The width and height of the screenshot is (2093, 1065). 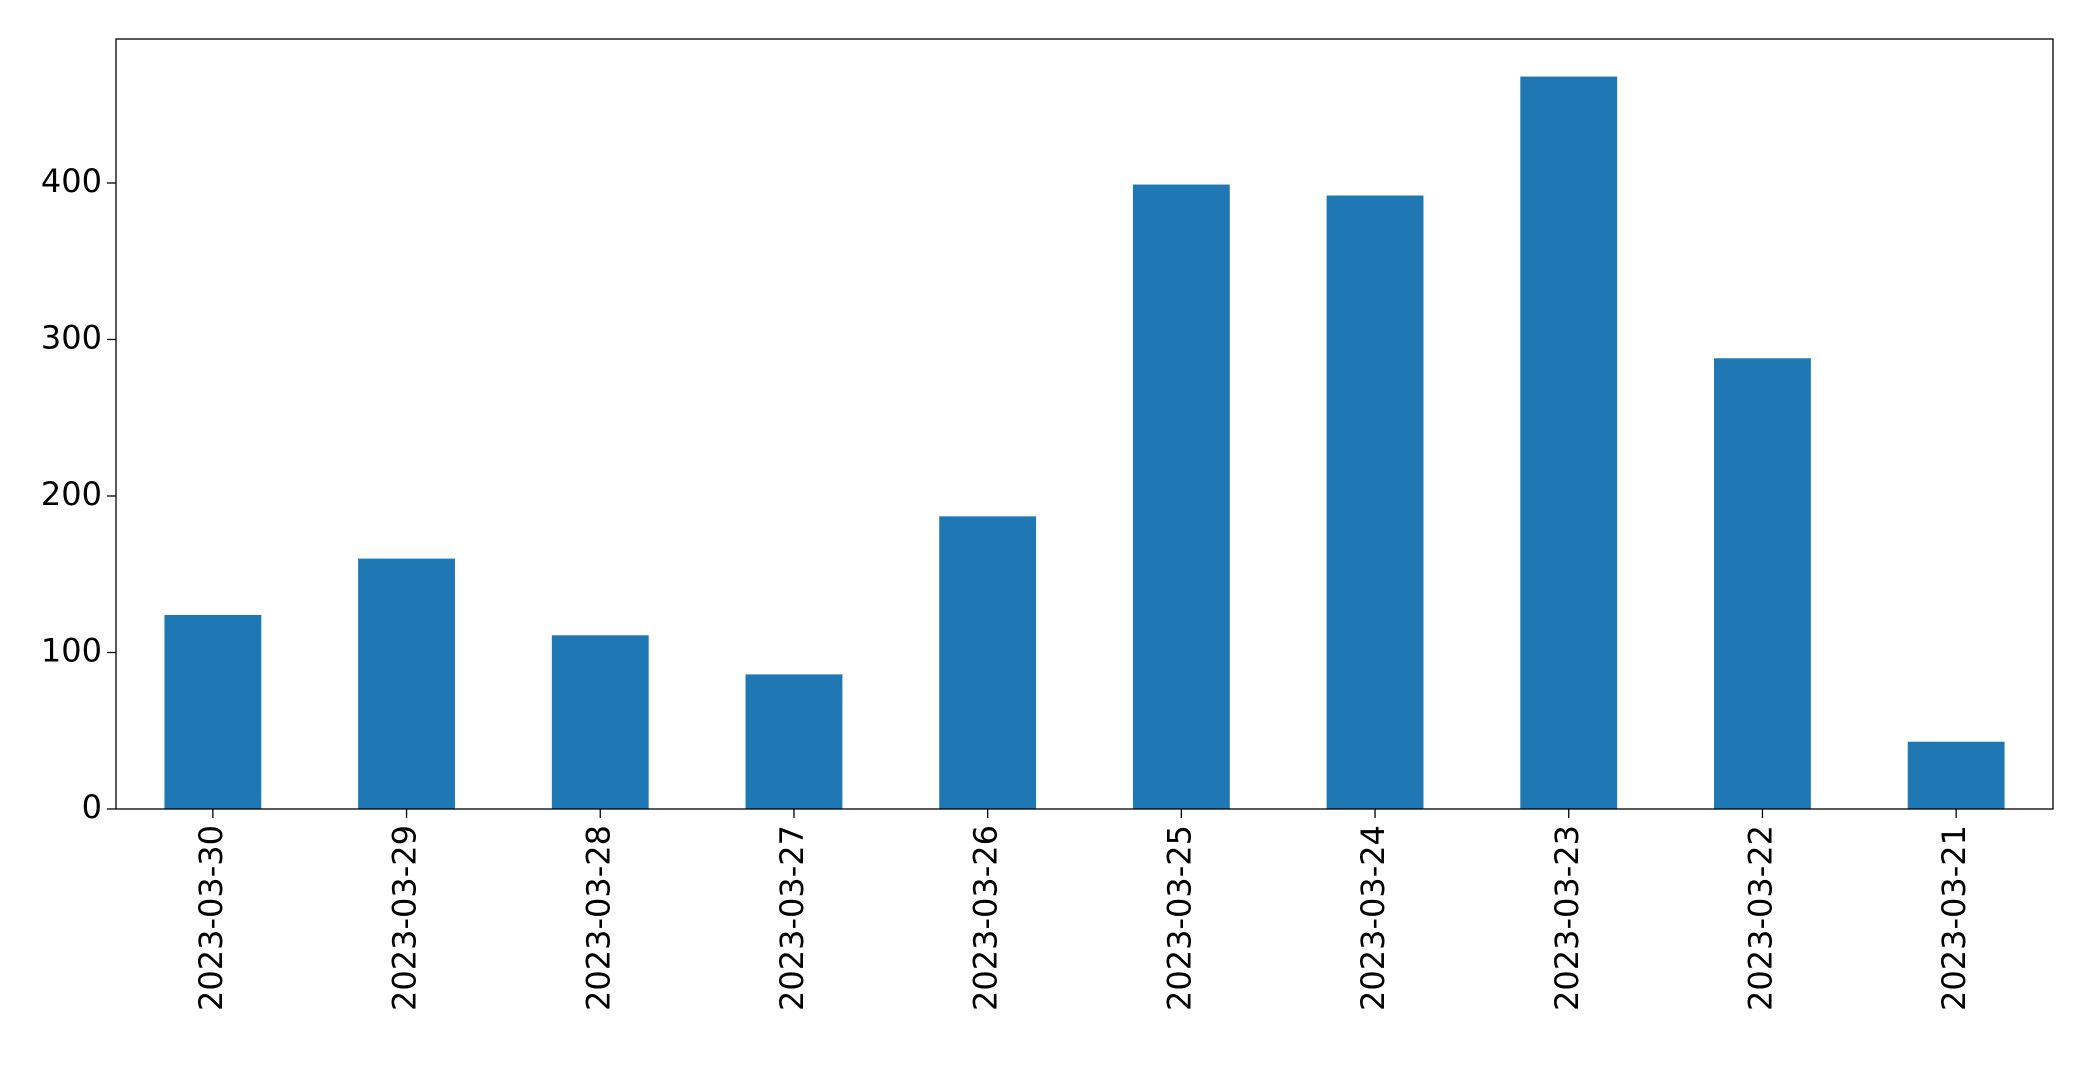 I want to click on x-tick-label: 2023-03-29, so click(x=405, y=918).